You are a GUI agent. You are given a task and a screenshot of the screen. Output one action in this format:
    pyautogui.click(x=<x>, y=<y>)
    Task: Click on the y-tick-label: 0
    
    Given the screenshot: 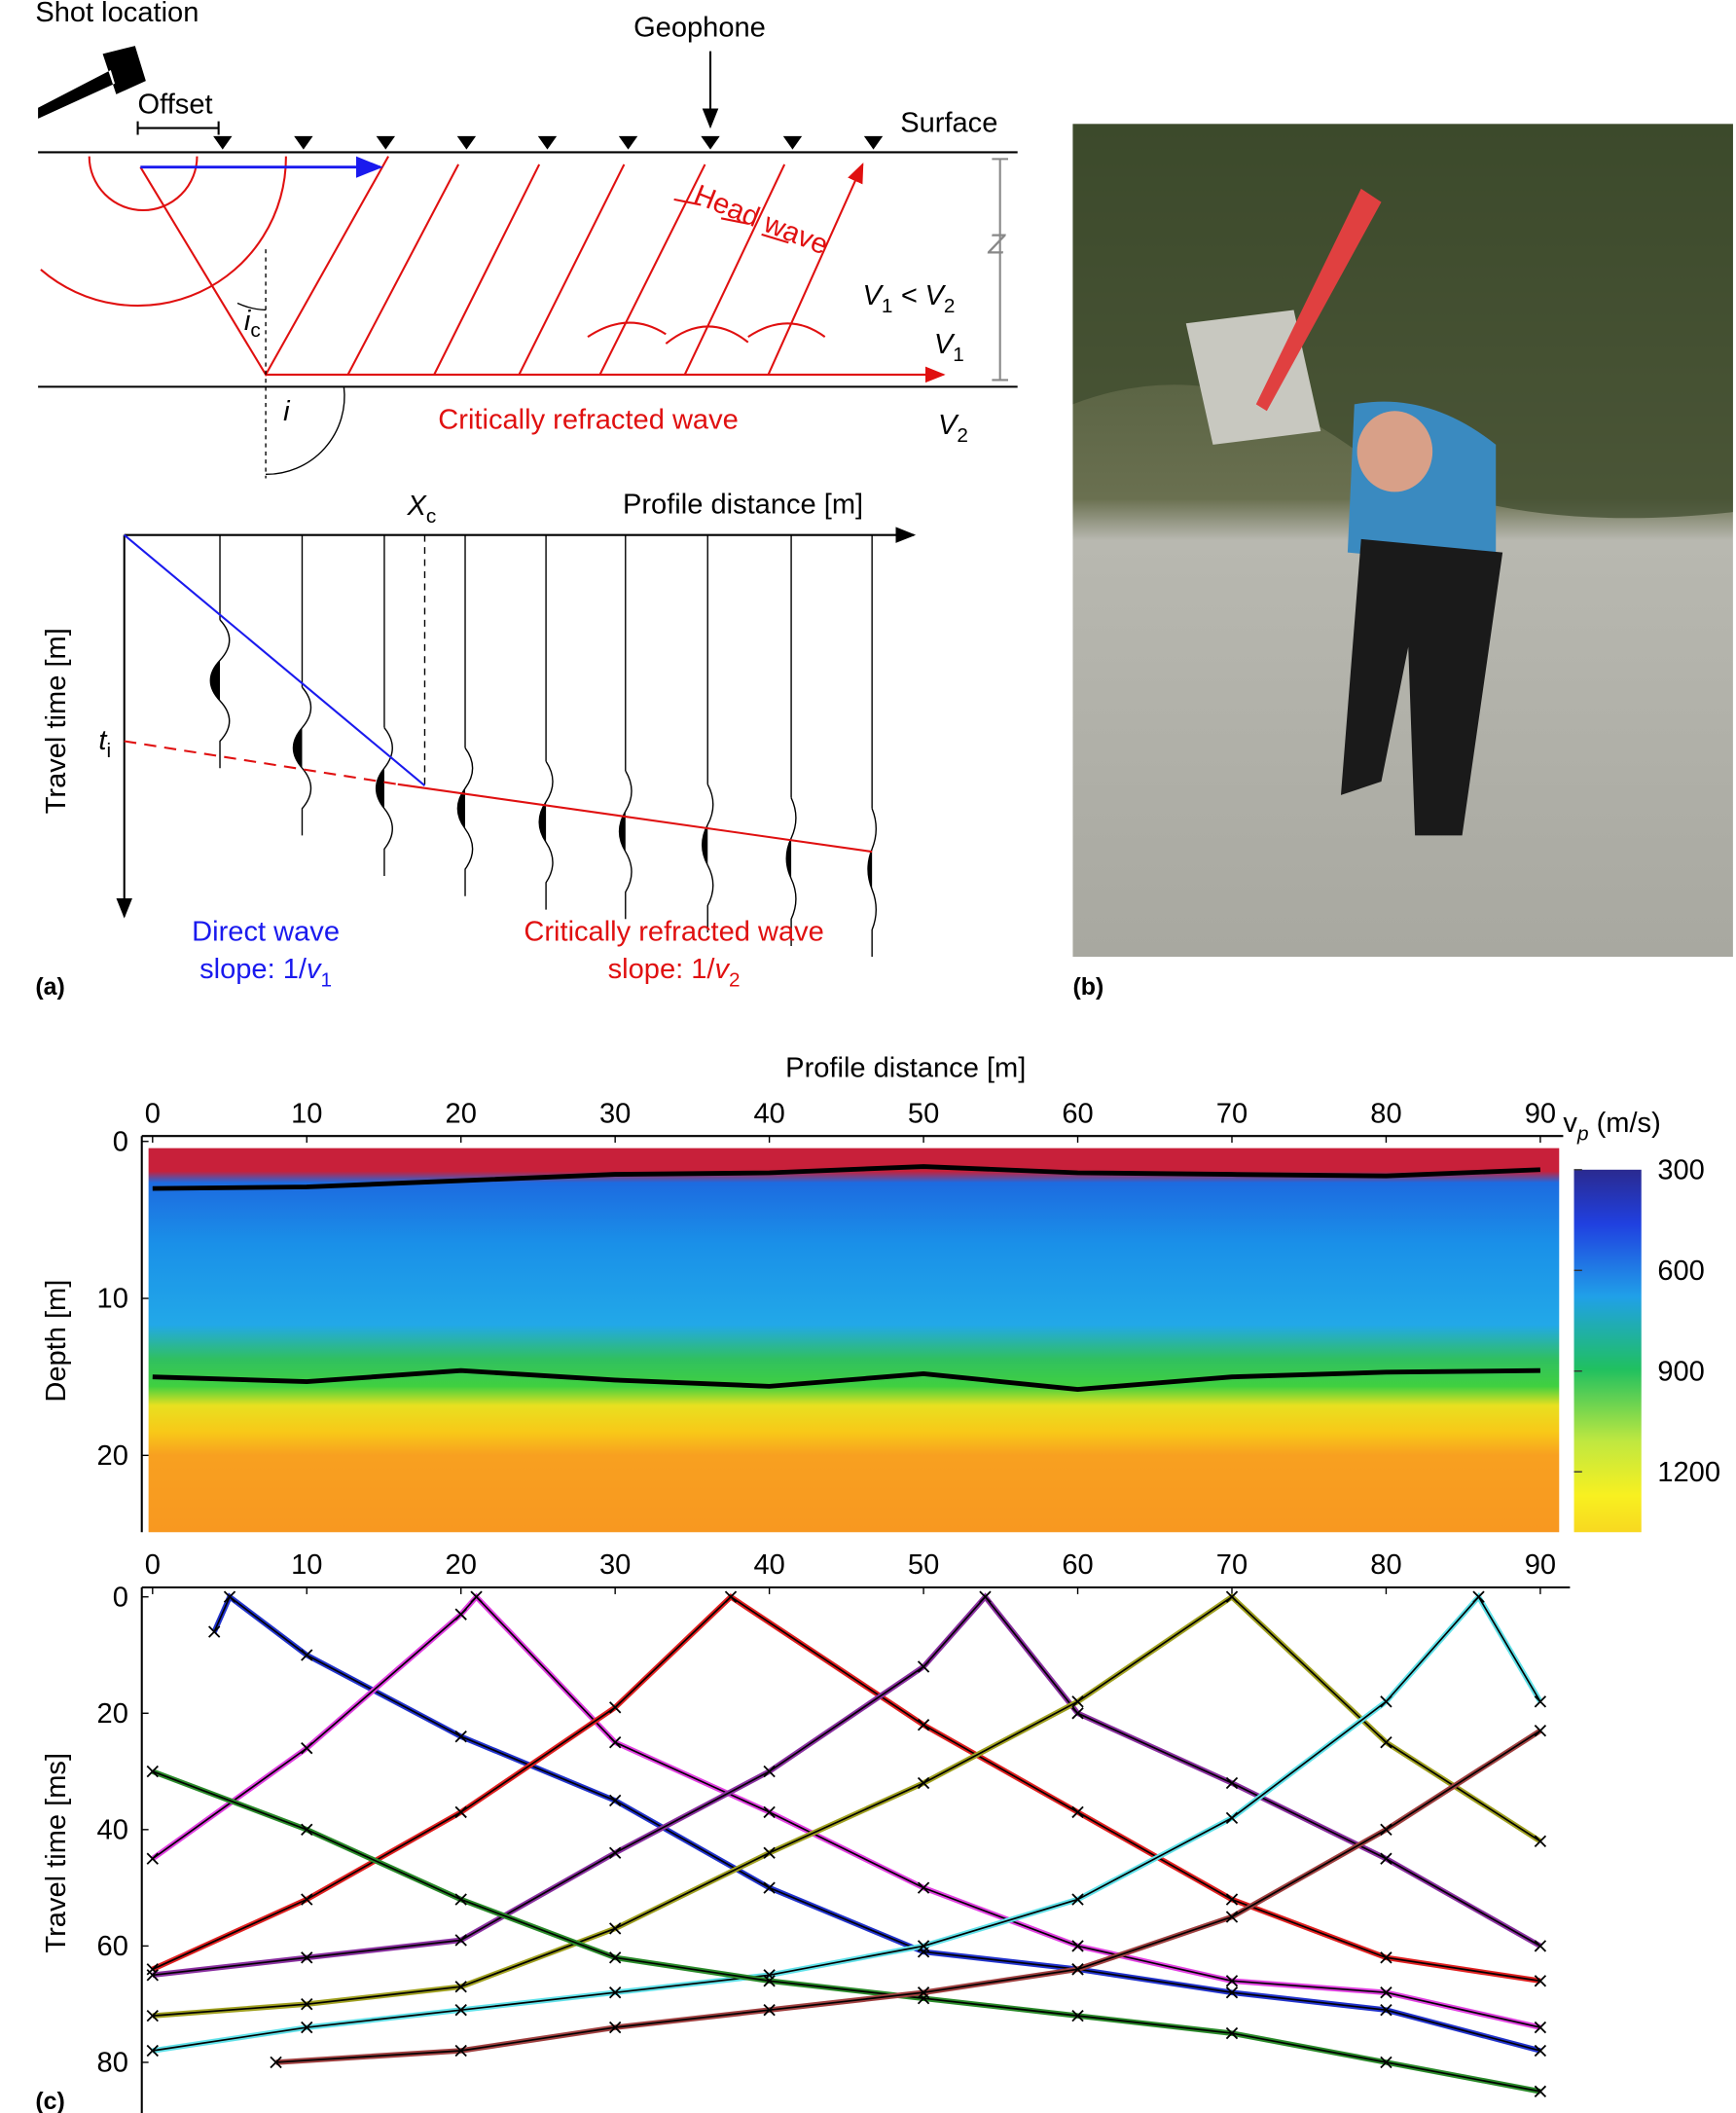 What is the action you would take?
    pyautogui.click(x=121, y=1597)
    